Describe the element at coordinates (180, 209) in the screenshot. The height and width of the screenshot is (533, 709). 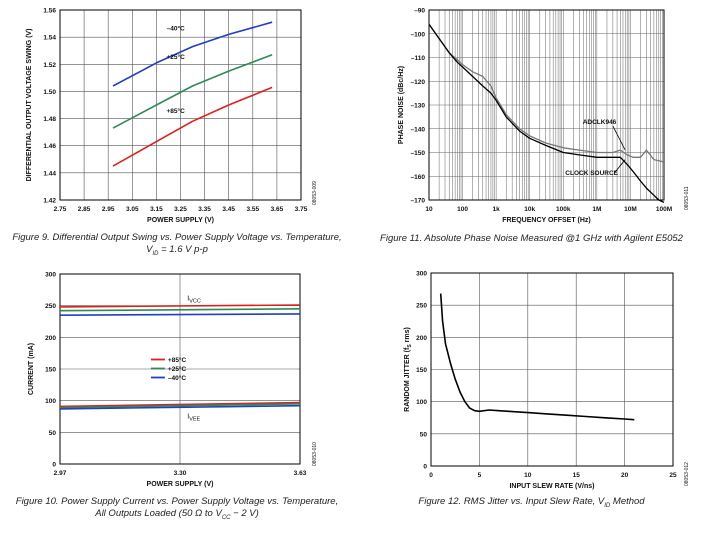
I see `x-tick-label: 3.25` at that location.